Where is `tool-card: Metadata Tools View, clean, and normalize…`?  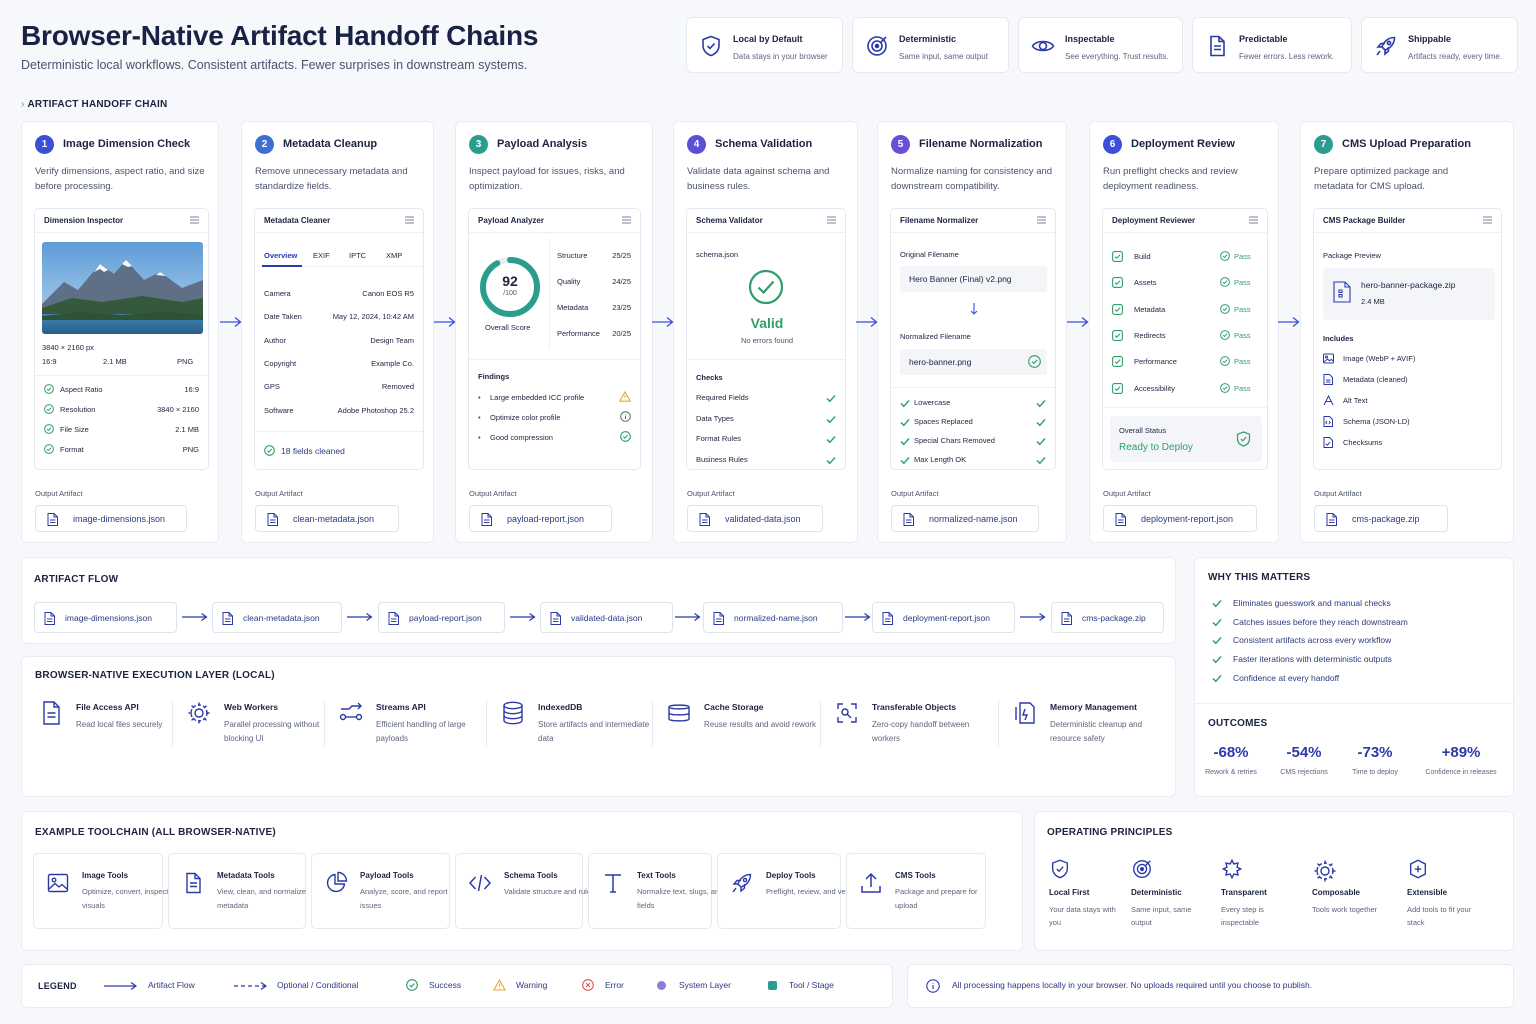
tool-card: Metadata Tools View, clean, and normalize… is located at coordinates (237, 891).